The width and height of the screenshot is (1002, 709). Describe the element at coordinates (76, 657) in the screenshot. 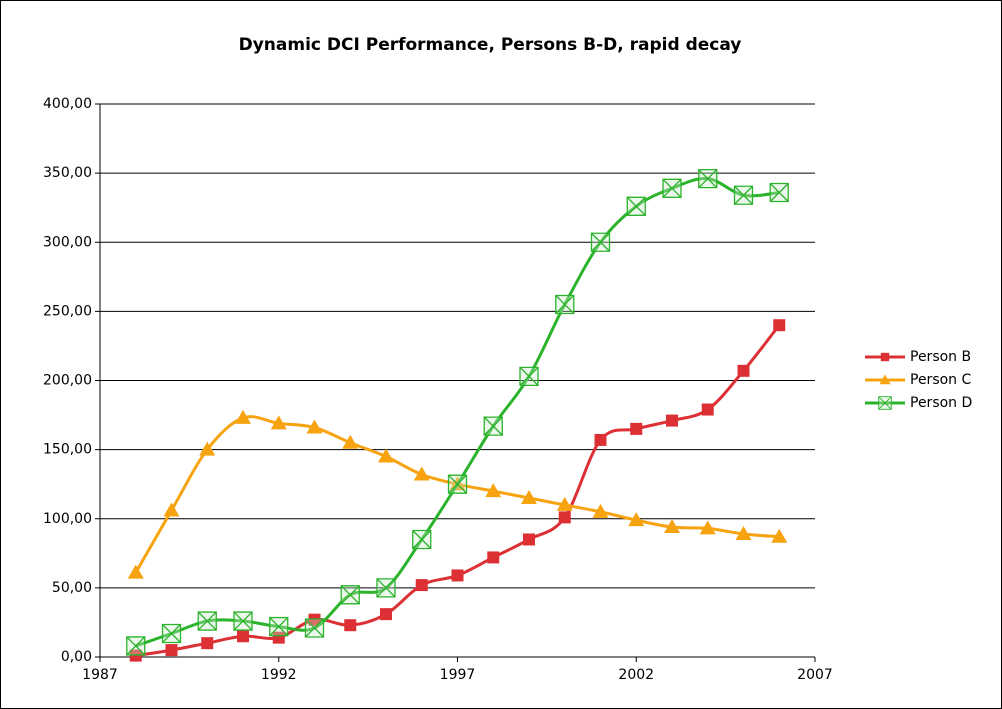

I see `y-tick-label: 0,00` at that location.